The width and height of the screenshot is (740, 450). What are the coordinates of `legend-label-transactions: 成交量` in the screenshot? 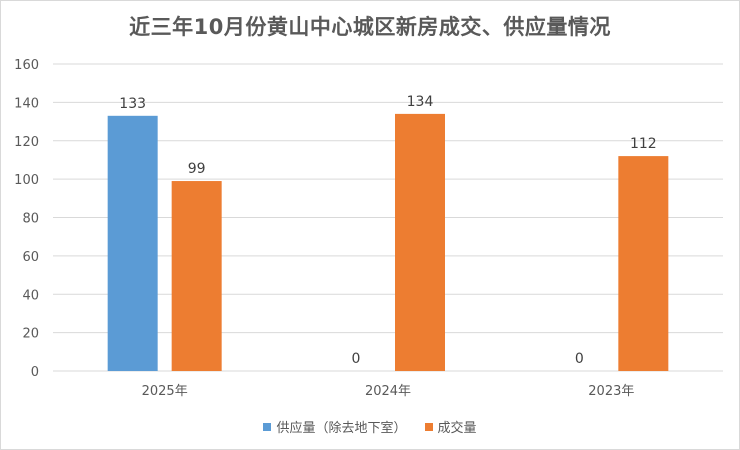 It's located at (457, 428).